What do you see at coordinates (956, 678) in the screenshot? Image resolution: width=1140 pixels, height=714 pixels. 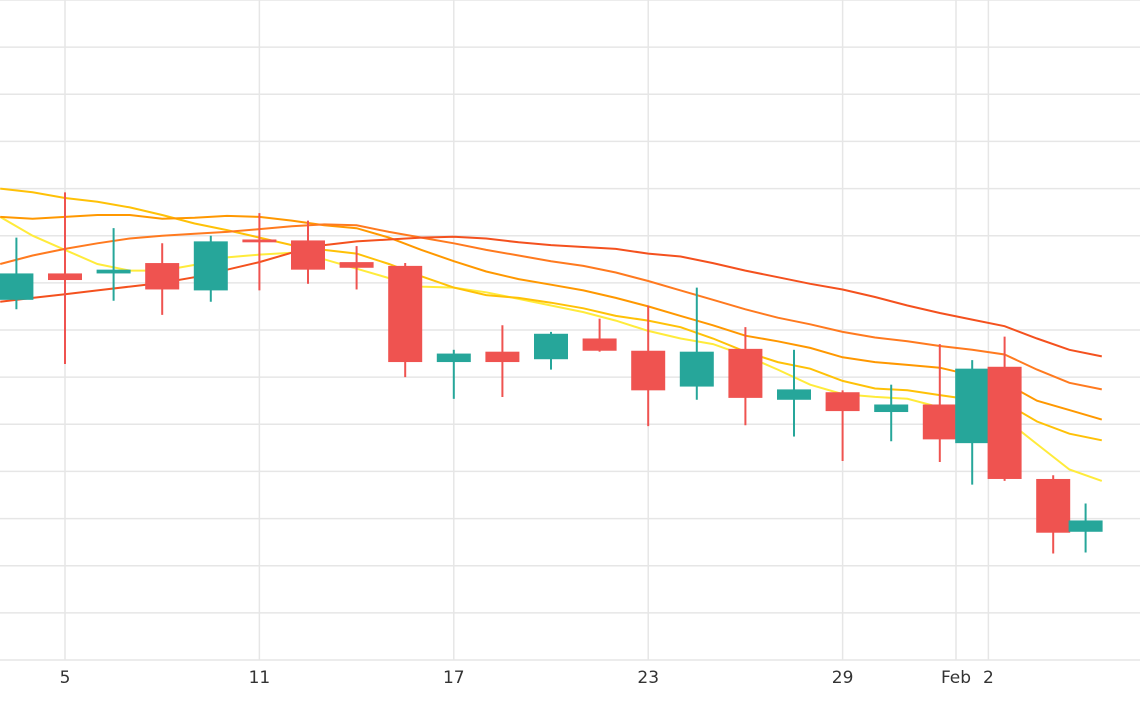 I see `x-tick-label: Feb` at bounding box center [956, 678].